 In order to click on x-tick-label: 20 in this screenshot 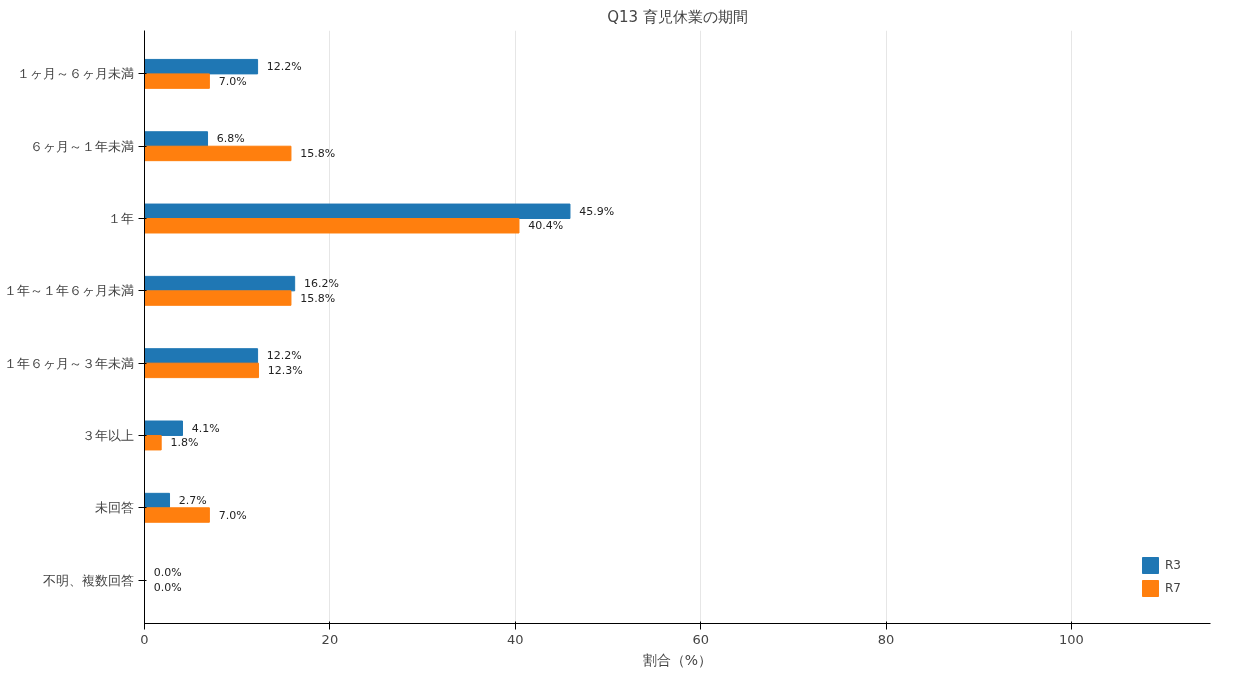, I will do `click(330, 639)`.